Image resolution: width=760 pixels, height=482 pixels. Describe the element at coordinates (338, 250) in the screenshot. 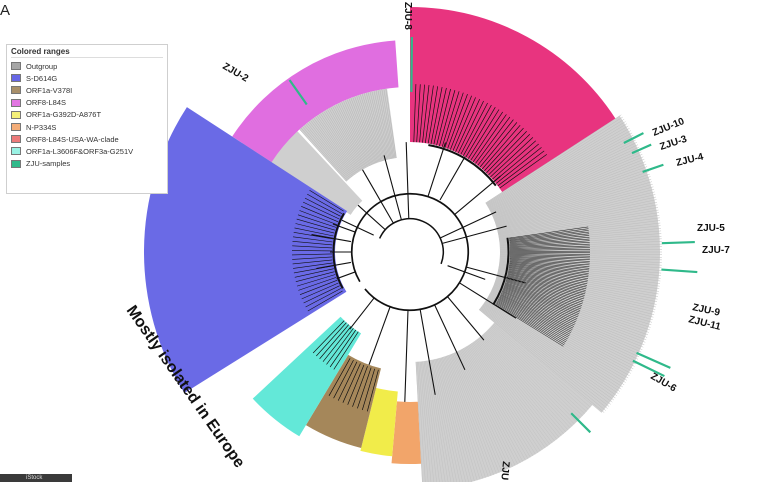

I see `blue-clade-arc` at that location.